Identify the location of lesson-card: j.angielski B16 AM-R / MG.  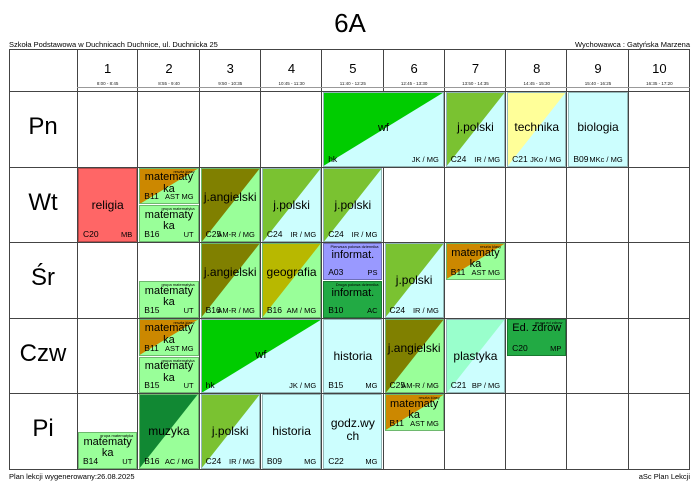
(230, 280).